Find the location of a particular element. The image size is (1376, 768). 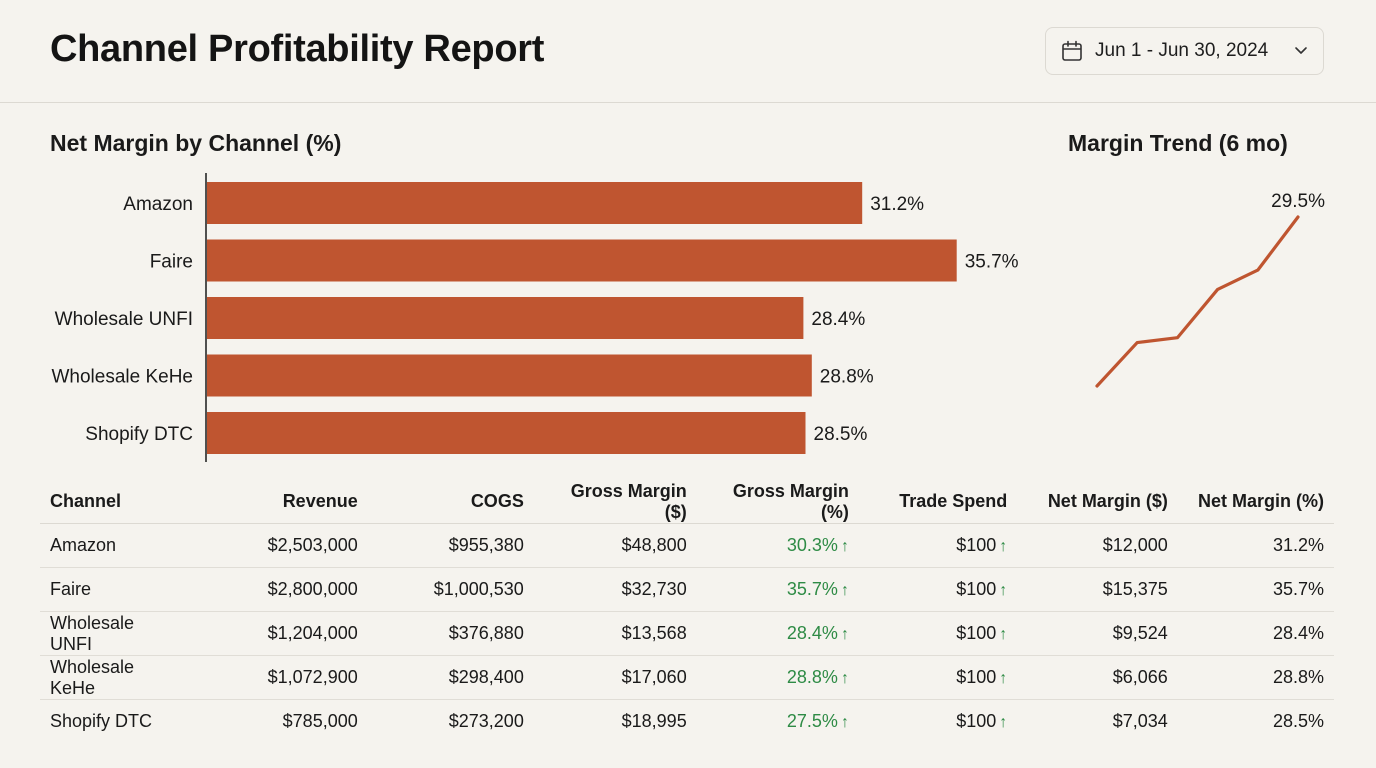

cell-cogs: $955,380 is located at coordinates (450, 545).